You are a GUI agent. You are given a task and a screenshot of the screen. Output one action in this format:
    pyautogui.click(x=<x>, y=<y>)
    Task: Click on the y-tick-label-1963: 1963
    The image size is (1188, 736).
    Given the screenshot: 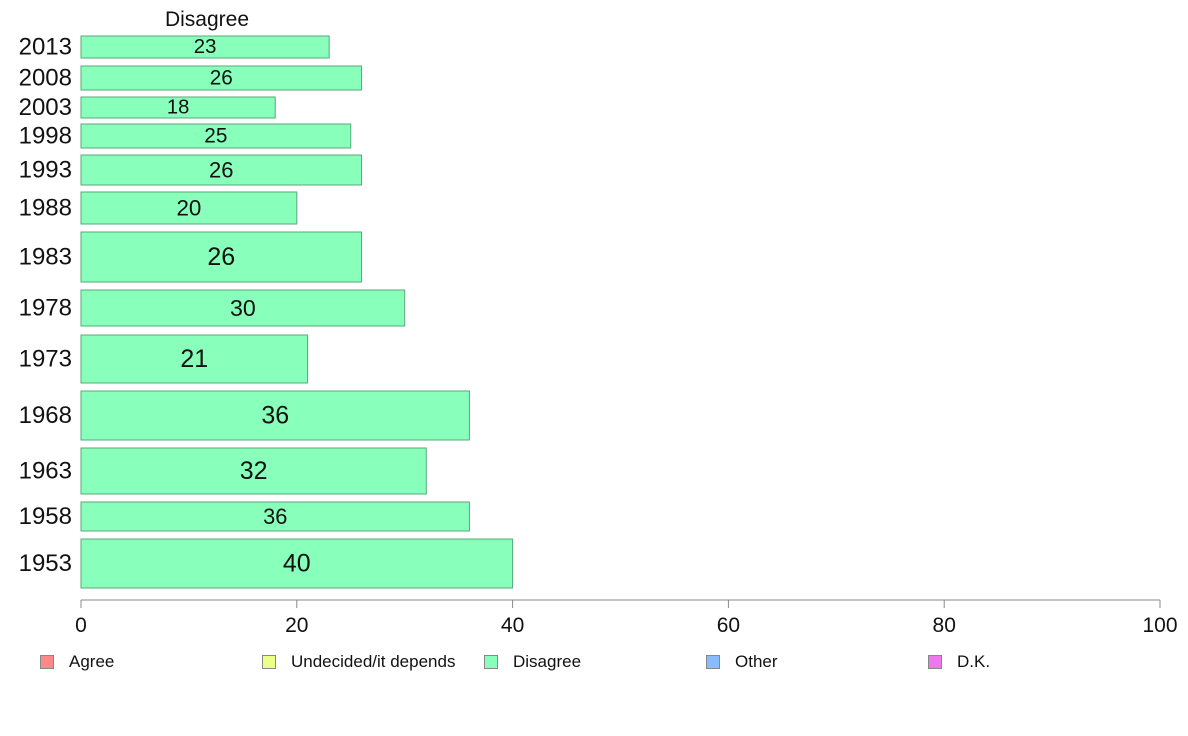 What is the action you would take?
    pyautogui.click(x=45, y=471)
    